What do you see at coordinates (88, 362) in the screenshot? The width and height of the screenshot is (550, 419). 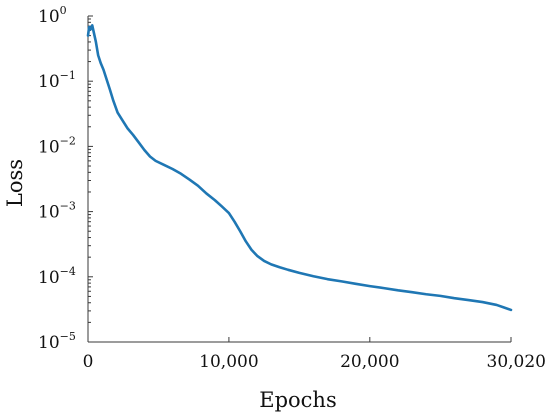 I see `x-tick-label: 0` at bounding box center [88, 362].